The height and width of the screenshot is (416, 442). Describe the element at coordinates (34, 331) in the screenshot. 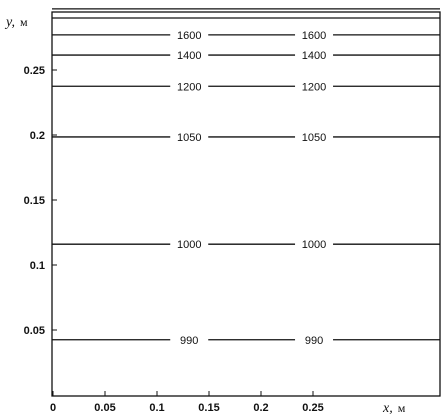

I see `y-tick-label: 0.05` at that location.